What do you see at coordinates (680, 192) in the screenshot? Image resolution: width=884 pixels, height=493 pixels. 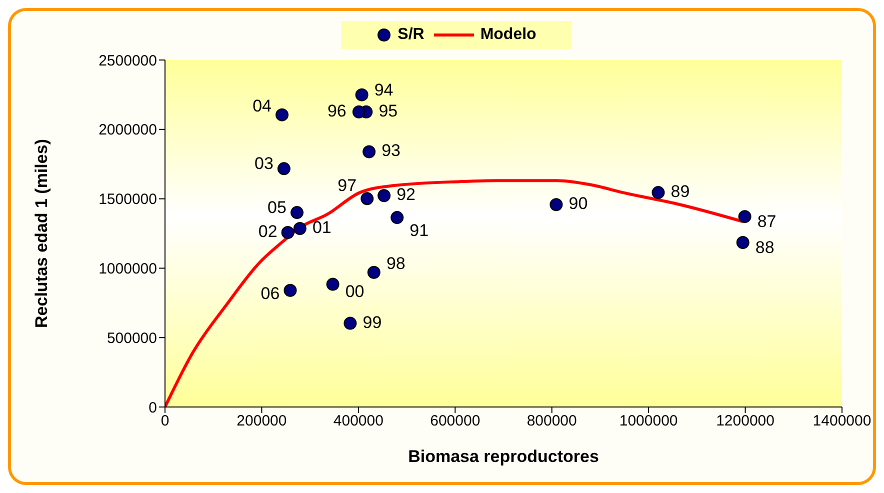 I see `annotation: 89` at bounding box center [680, 192].